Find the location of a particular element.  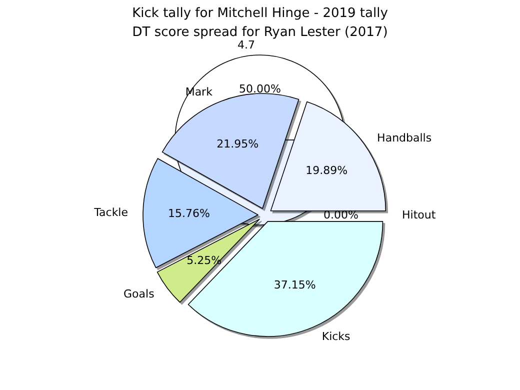

data-label: 19.89% is located at coordinates (327, 171).